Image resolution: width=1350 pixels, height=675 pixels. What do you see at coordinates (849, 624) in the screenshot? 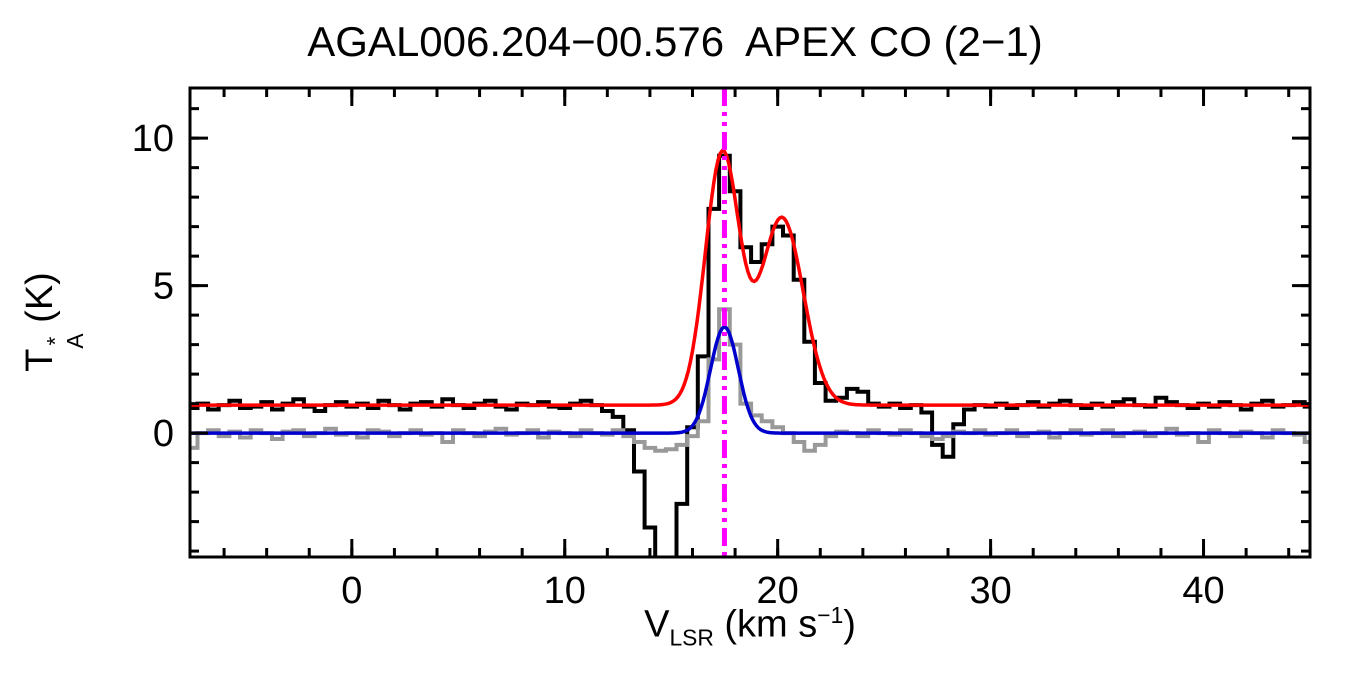
I see `x-label-close: )` at bounding box center [849, 624].